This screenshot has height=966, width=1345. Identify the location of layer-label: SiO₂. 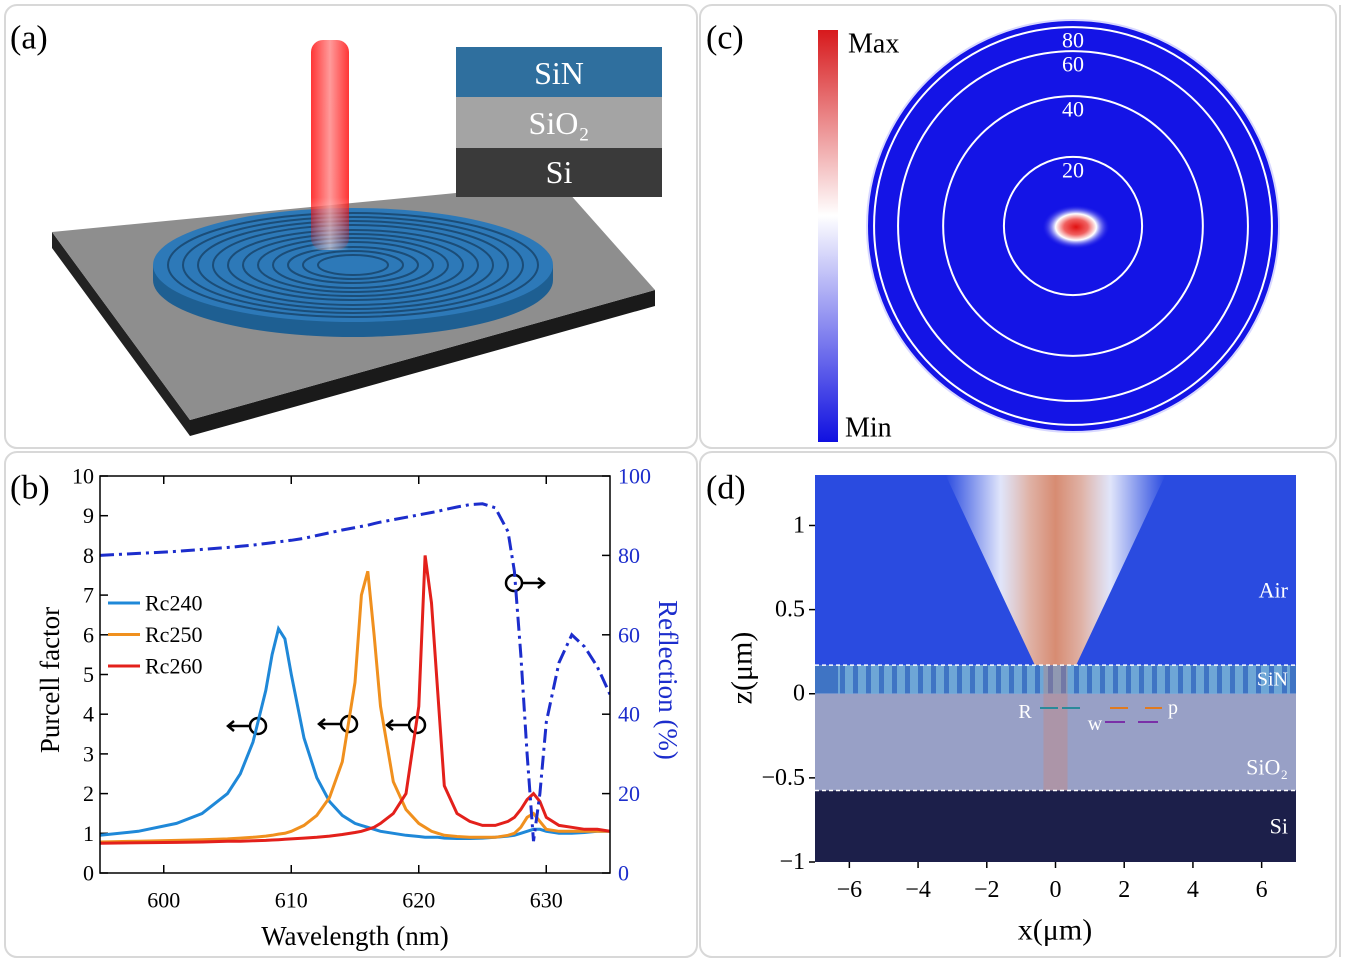
(559, 123).